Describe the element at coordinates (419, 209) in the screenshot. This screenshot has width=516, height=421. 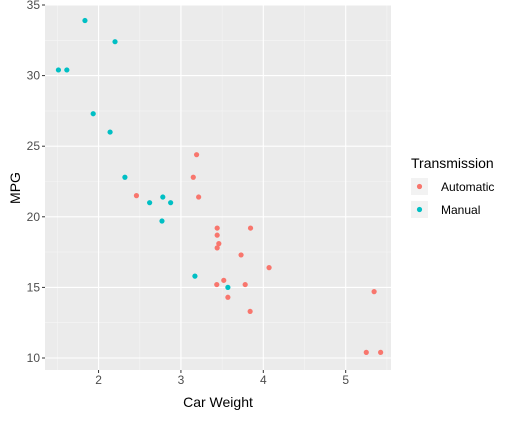
I see `manual-legend-dot` at that location.